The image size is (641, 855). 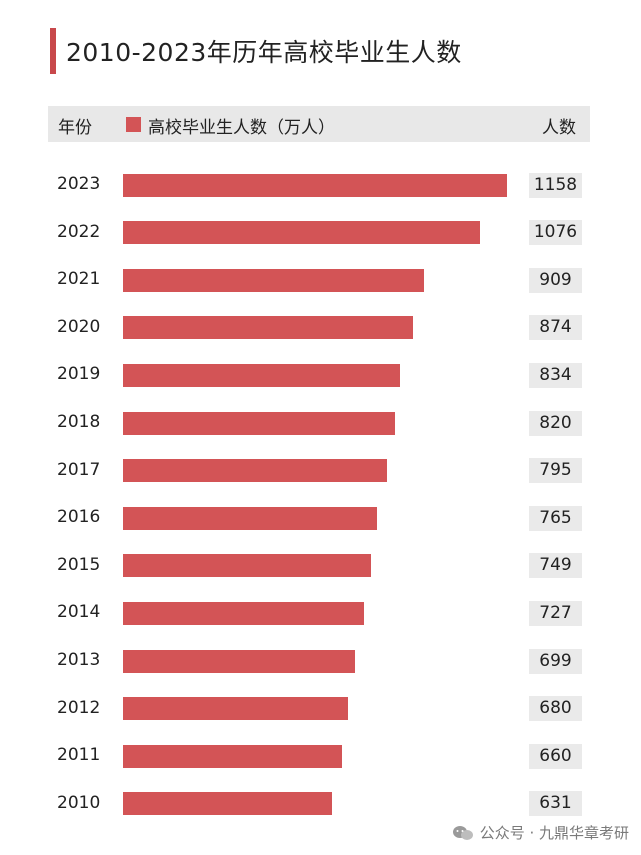 I want to click on year-label: 2014, so click(x=79, y=612).